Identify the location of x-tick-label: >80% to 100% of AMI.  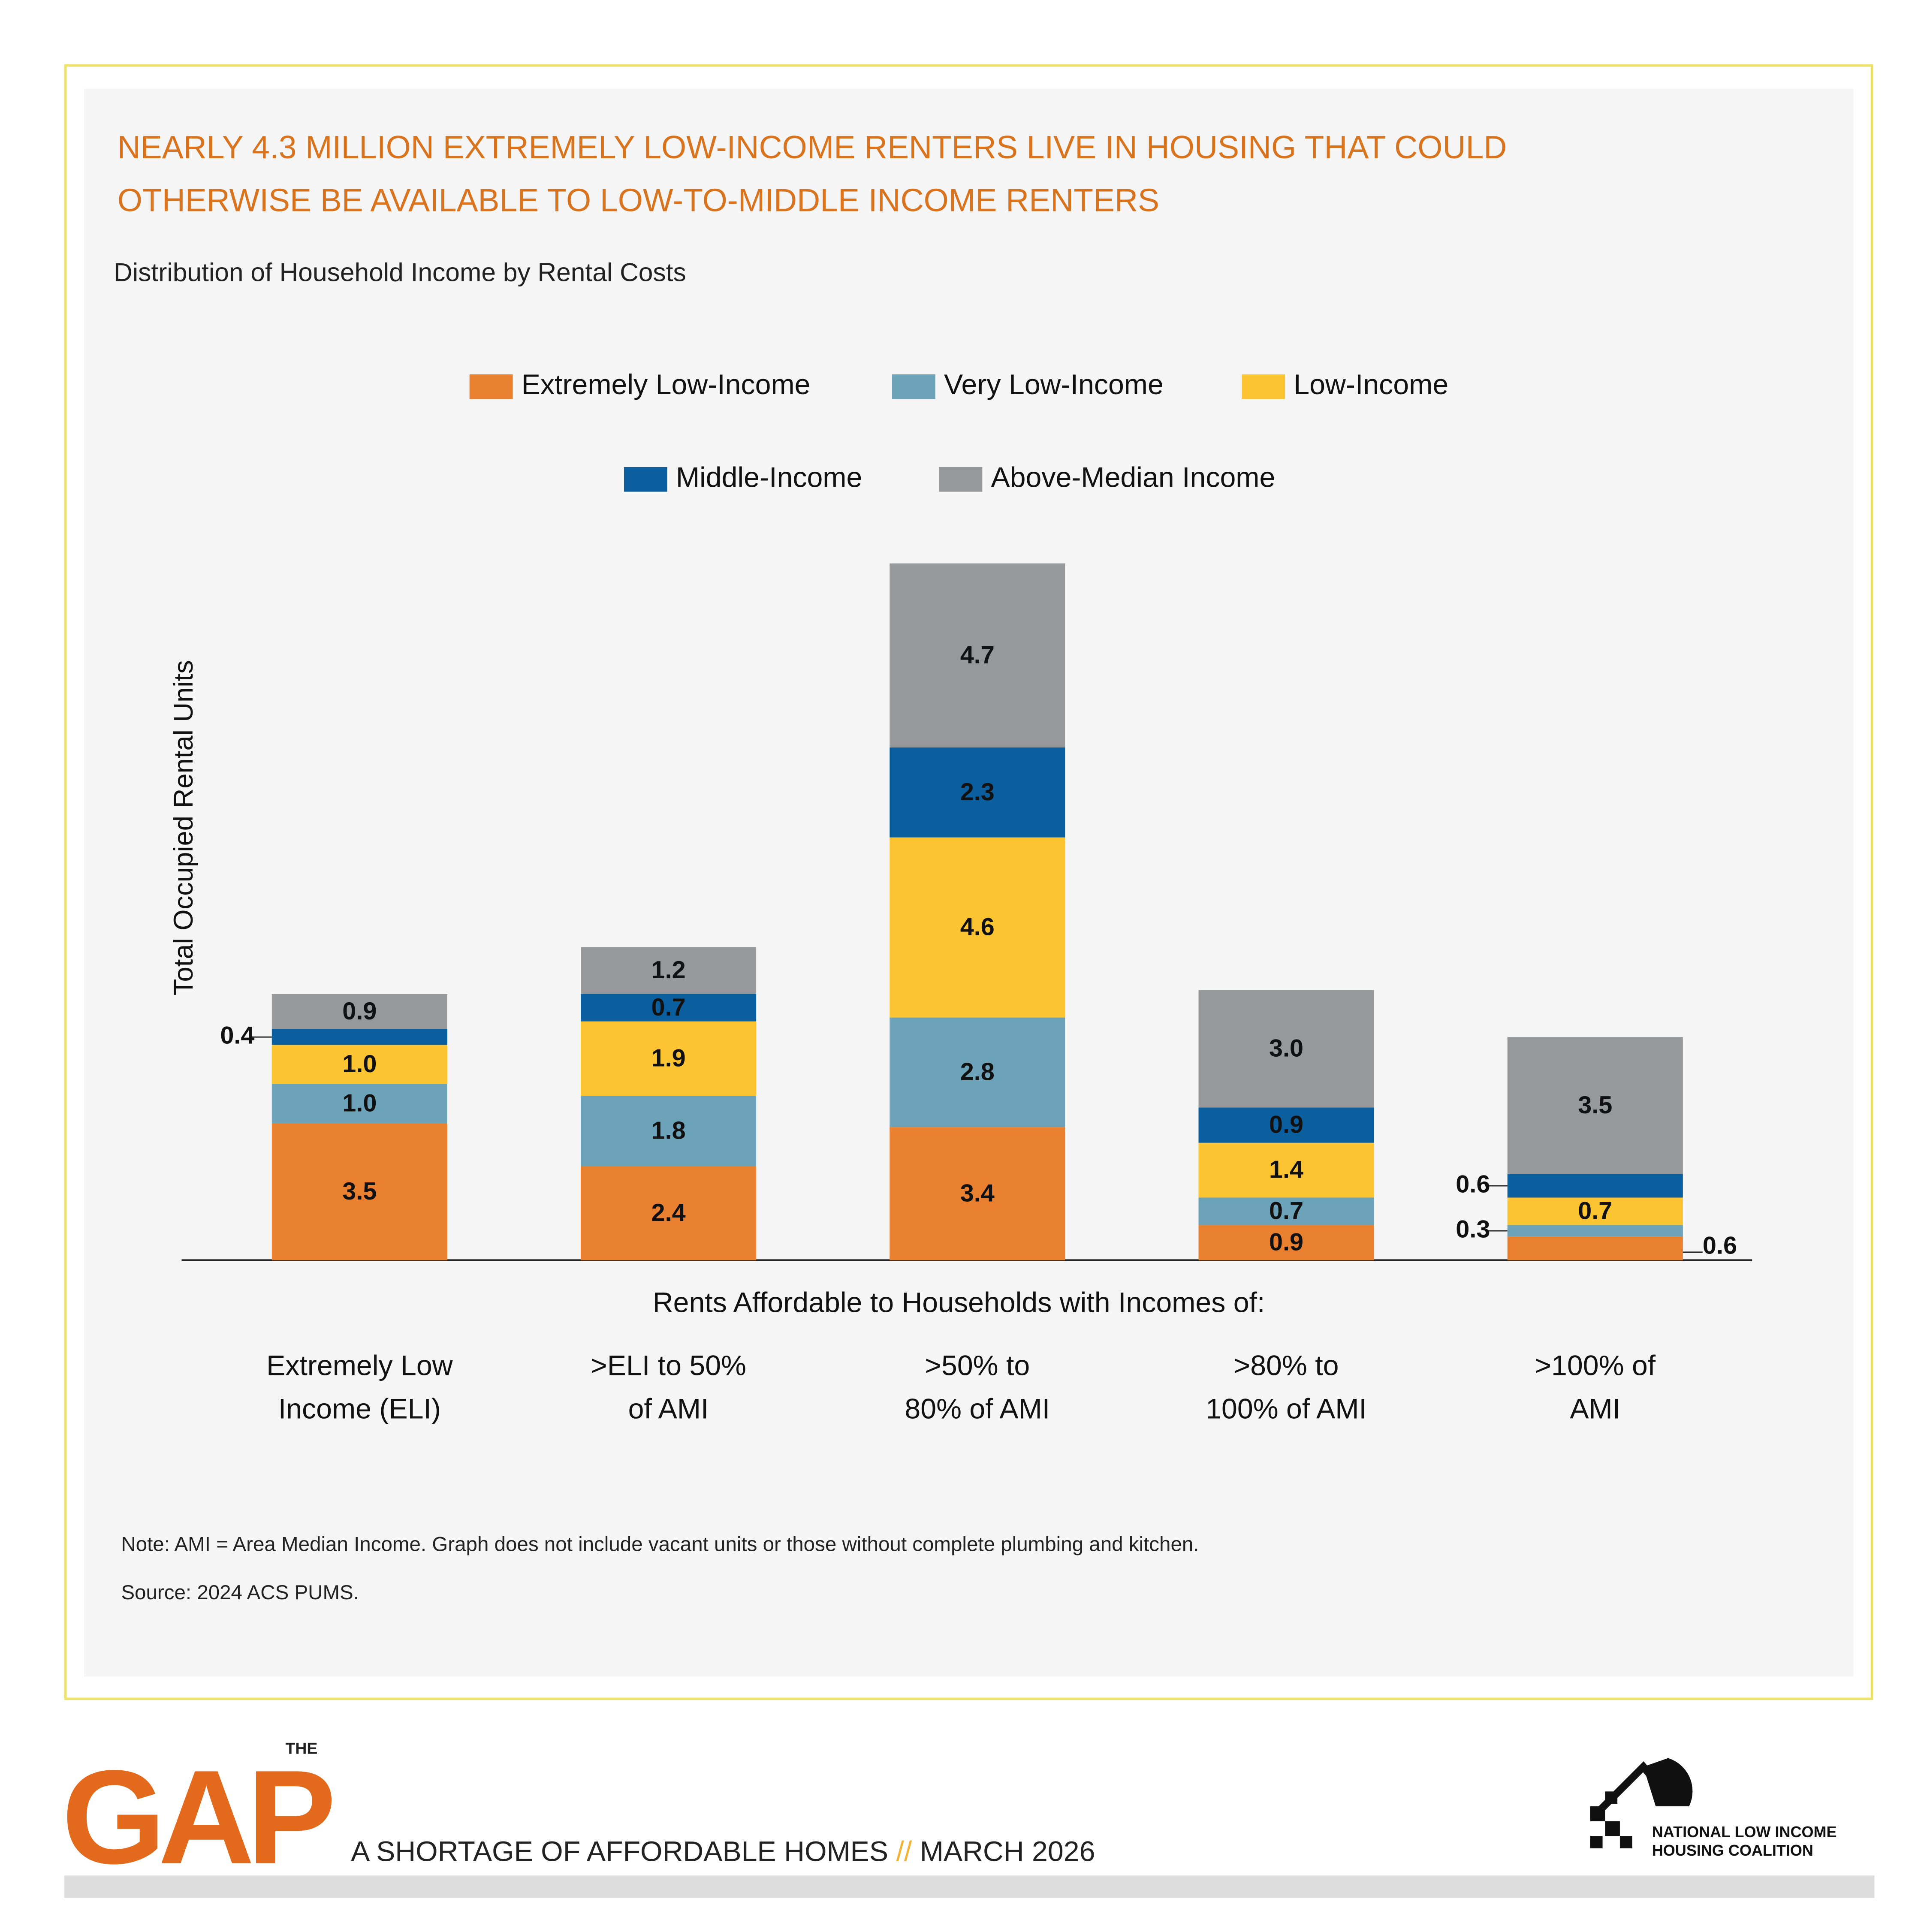
(1286, 1387).